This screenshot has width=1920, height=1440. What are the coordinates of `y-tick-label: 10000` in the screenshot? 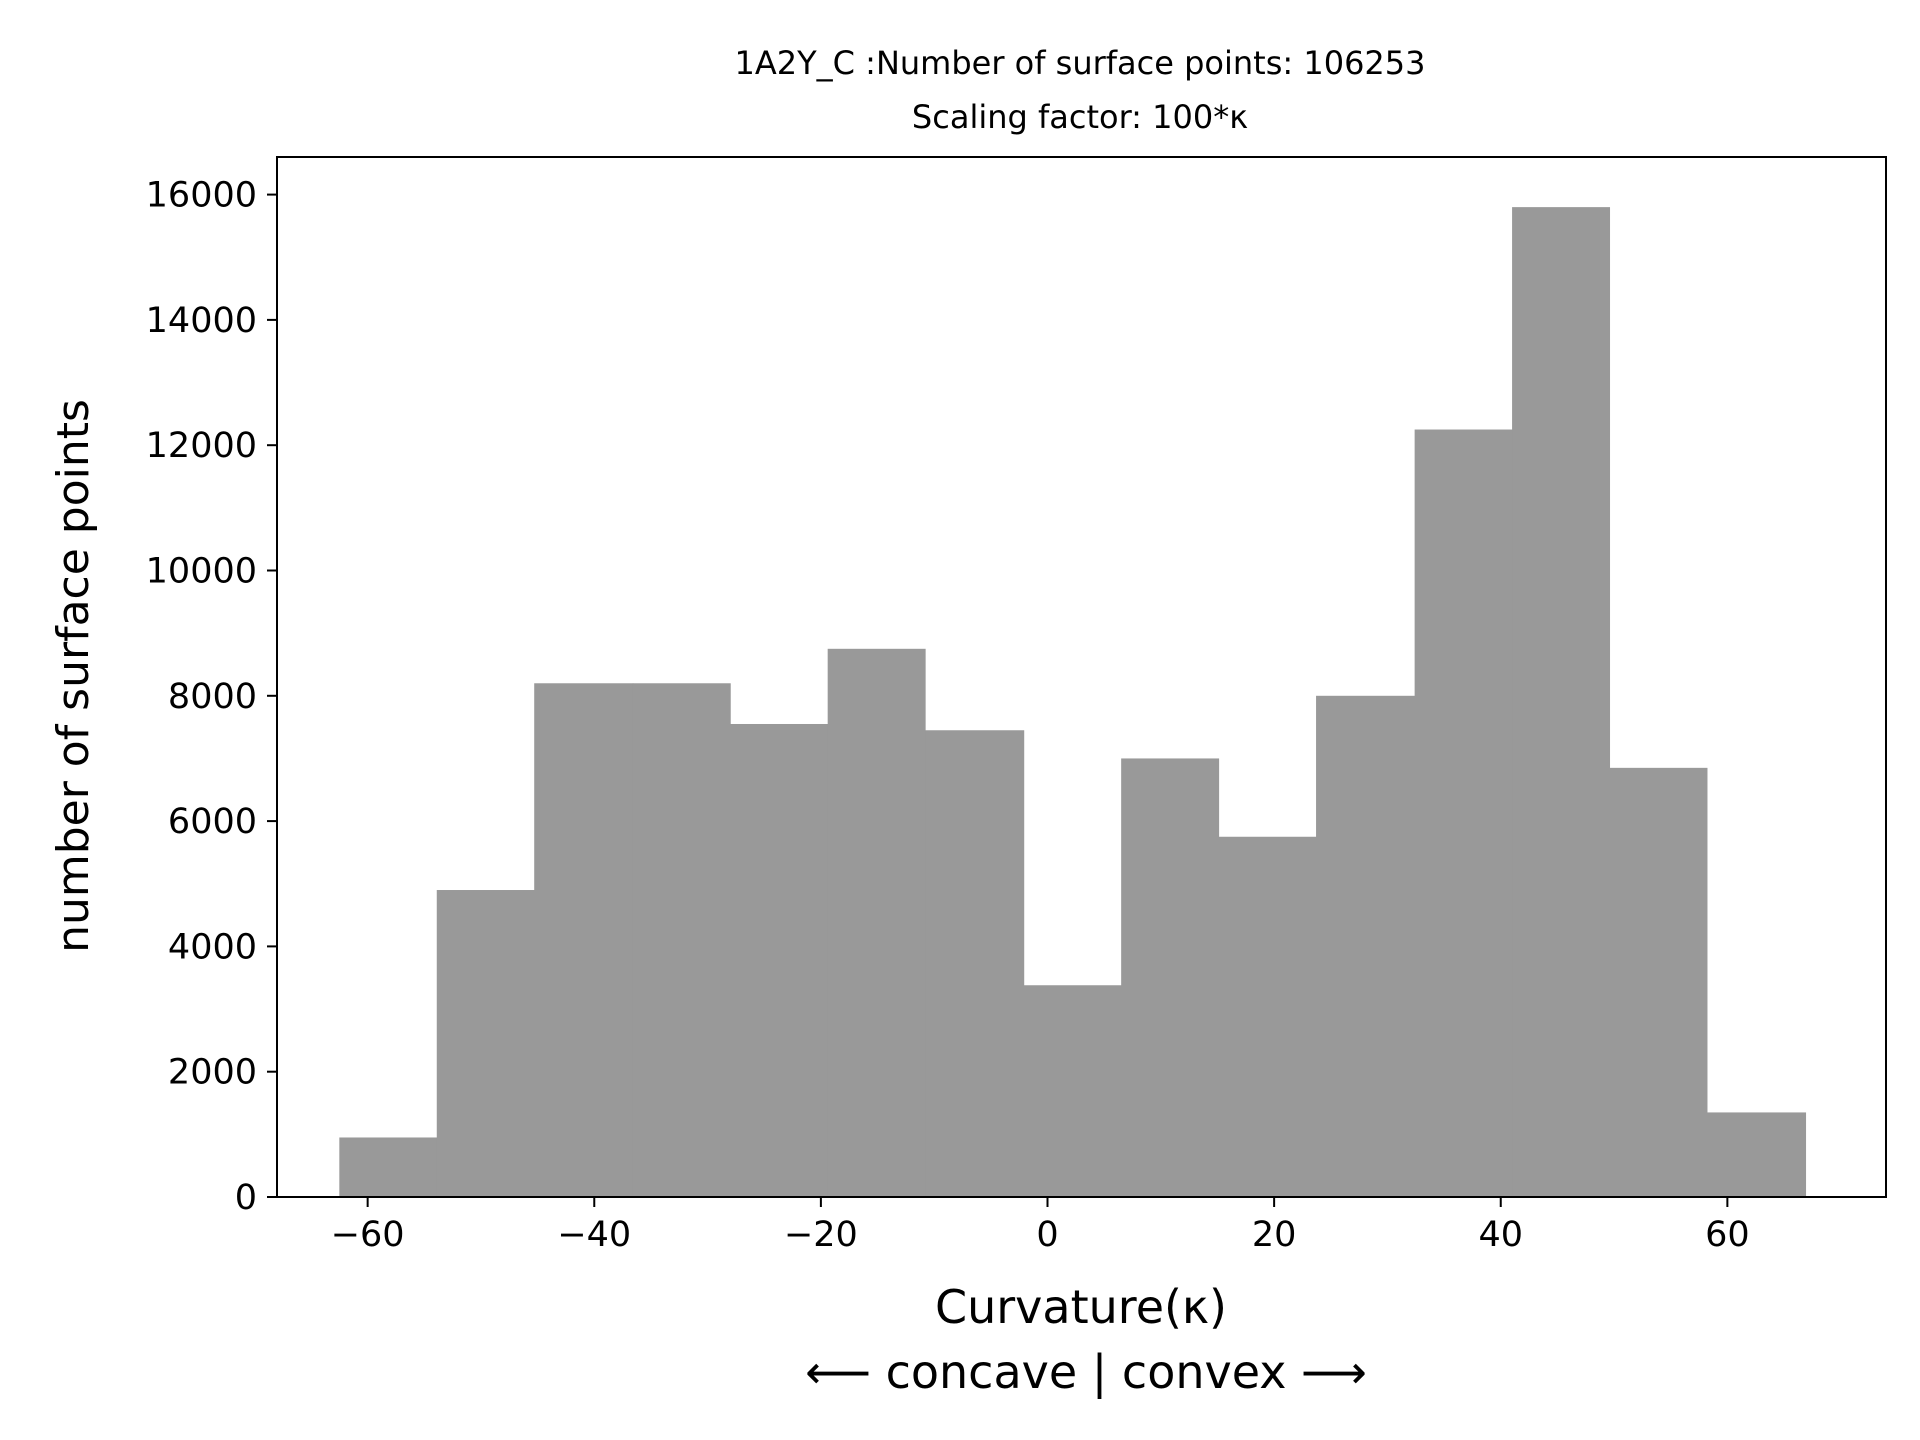 It's located at (201, 571).